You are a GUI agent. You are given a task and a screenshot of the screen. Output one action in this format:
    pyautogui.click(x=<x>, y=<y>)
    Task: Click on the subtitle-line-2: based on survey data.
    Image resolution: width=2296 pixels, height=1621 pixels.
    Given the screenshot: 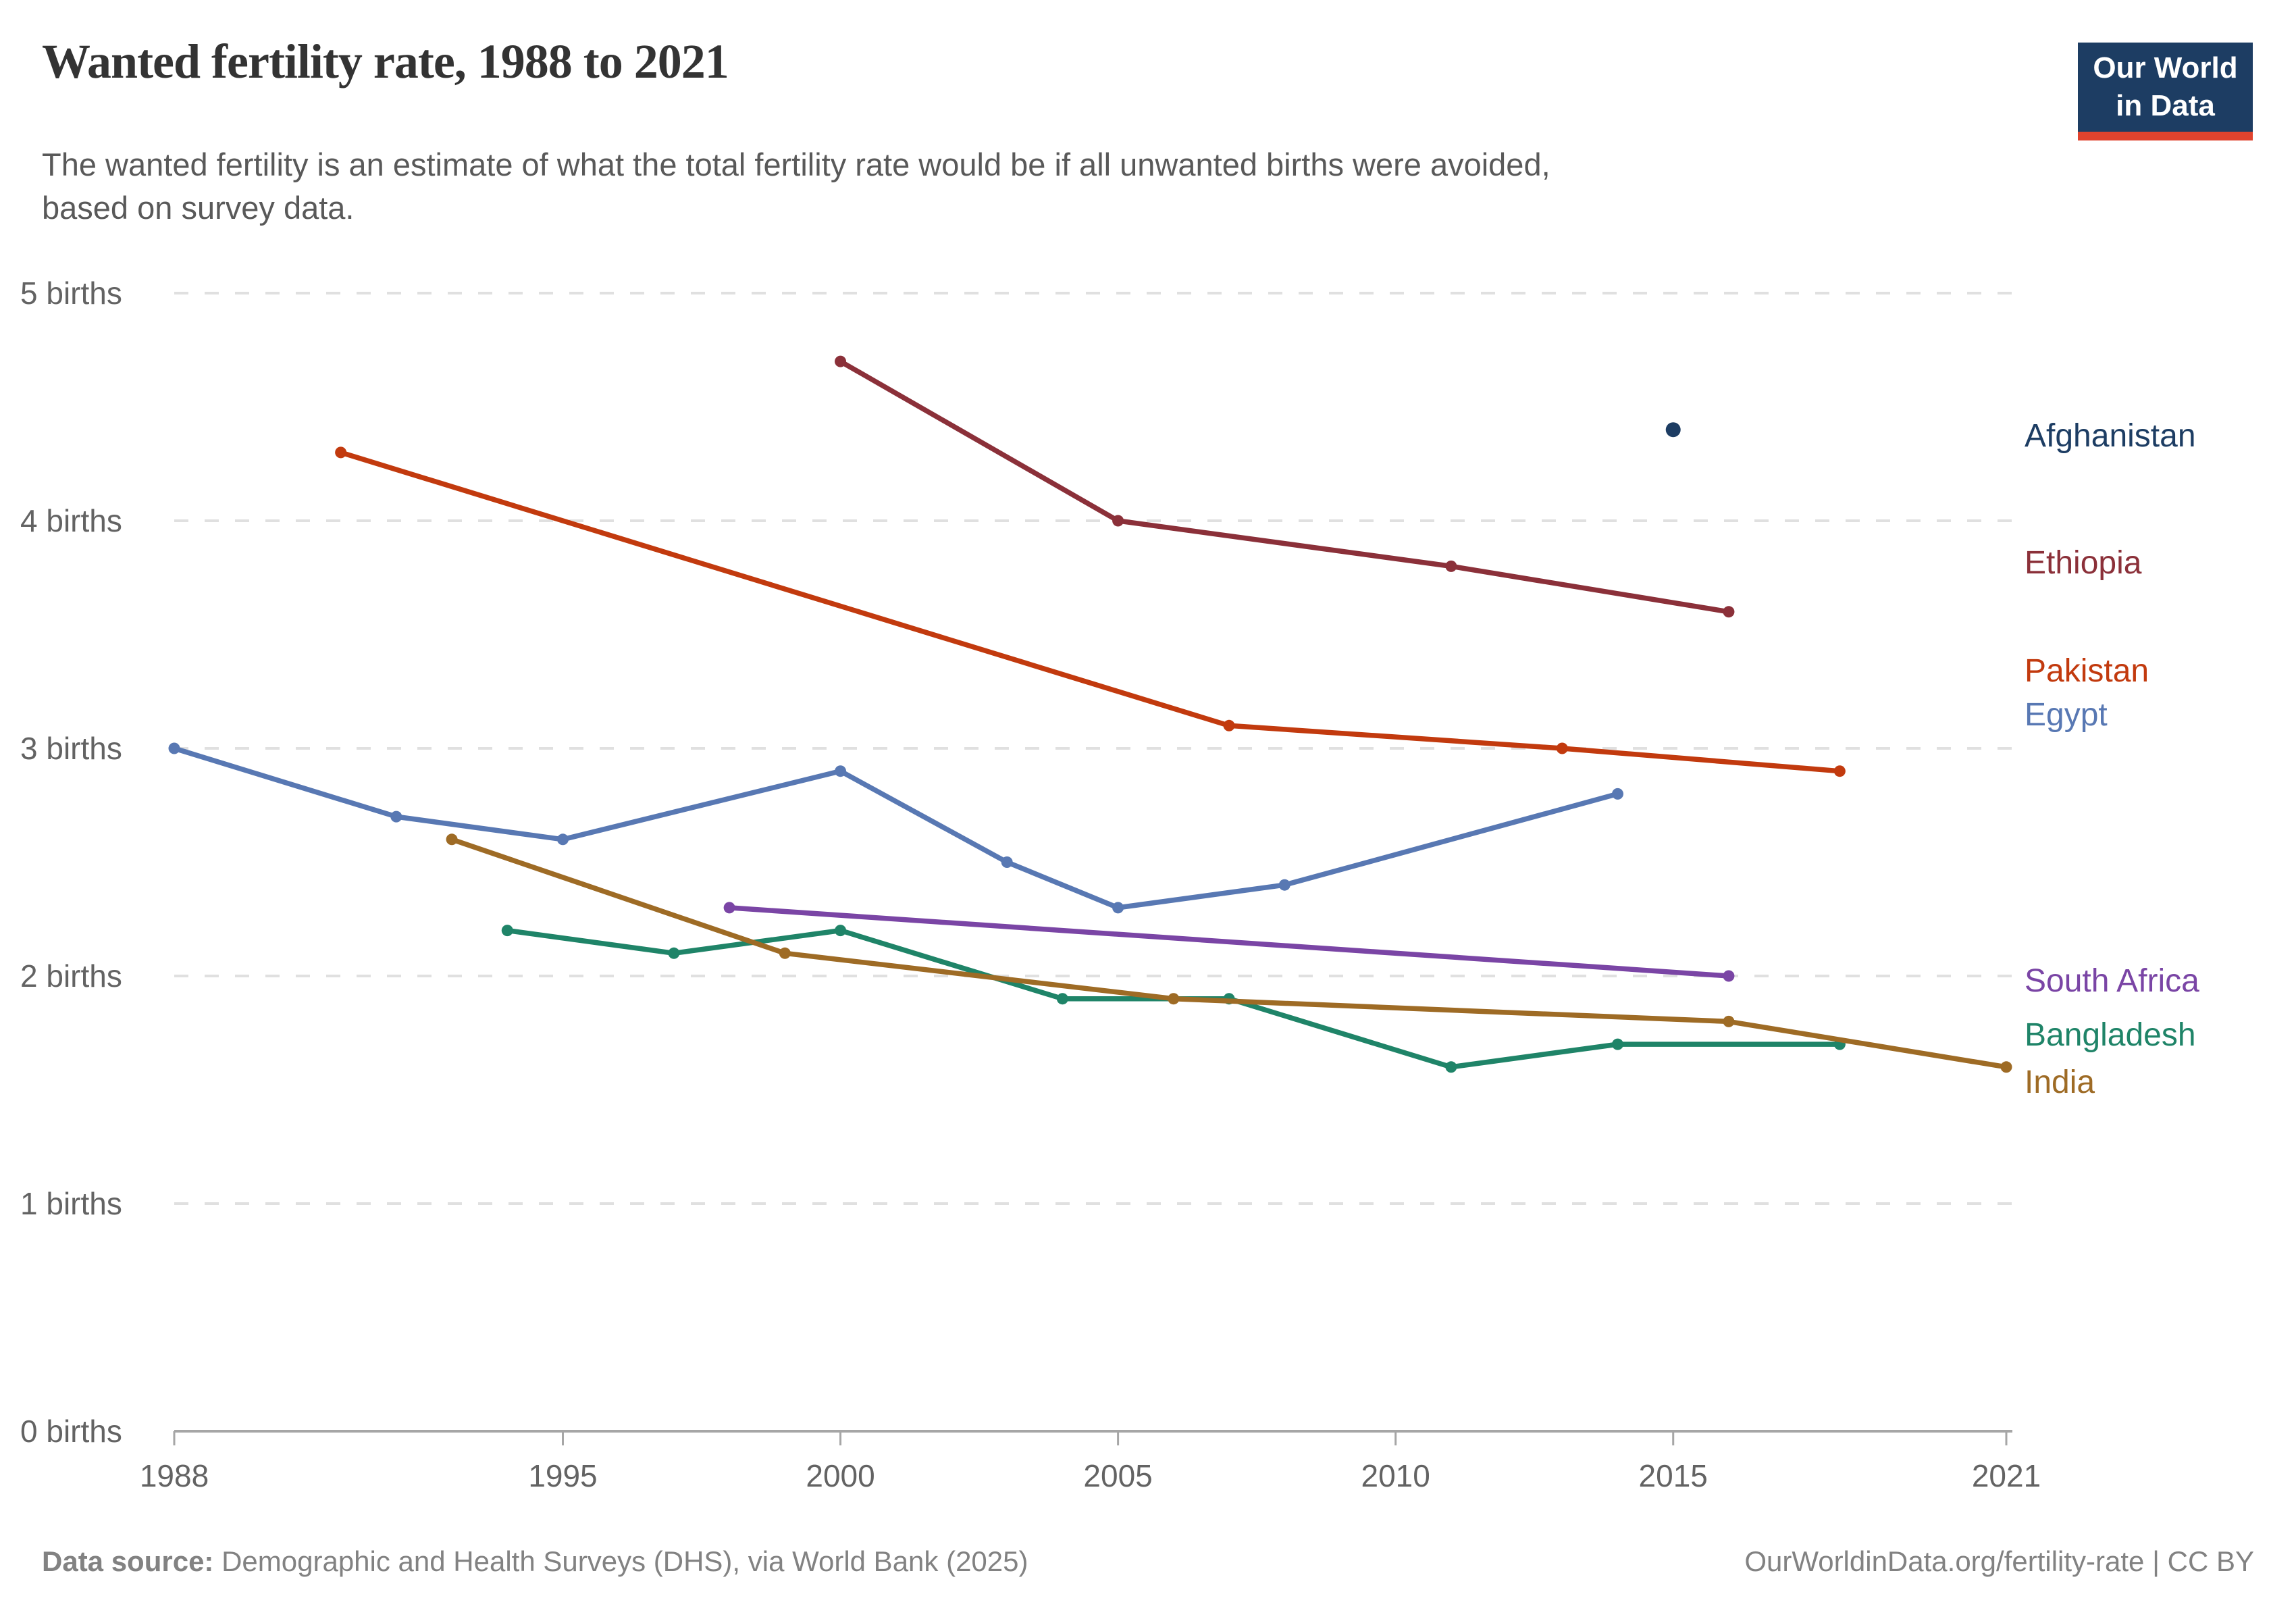 What is the action you would take?
    pyautogui.click(x=199, y=208)
    